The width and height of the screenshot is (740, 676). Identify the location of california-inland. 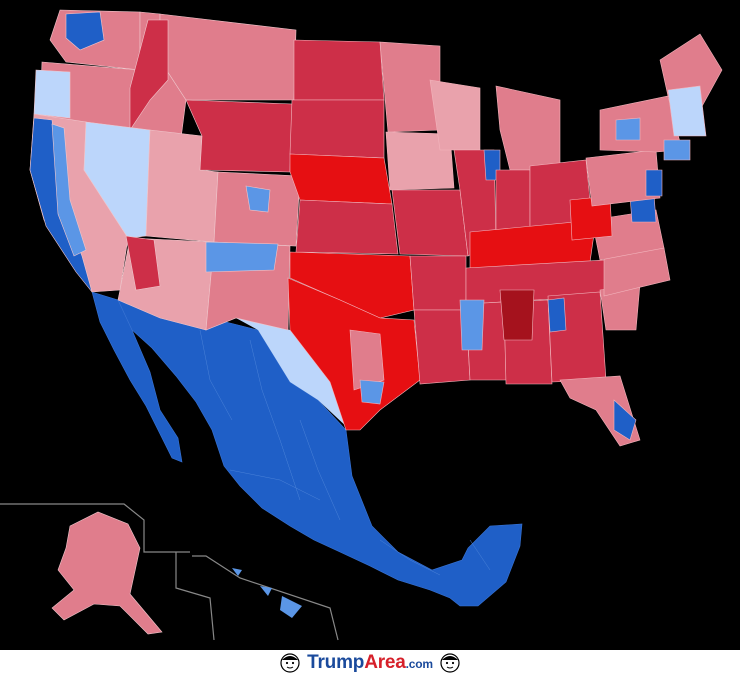
(69, 190).